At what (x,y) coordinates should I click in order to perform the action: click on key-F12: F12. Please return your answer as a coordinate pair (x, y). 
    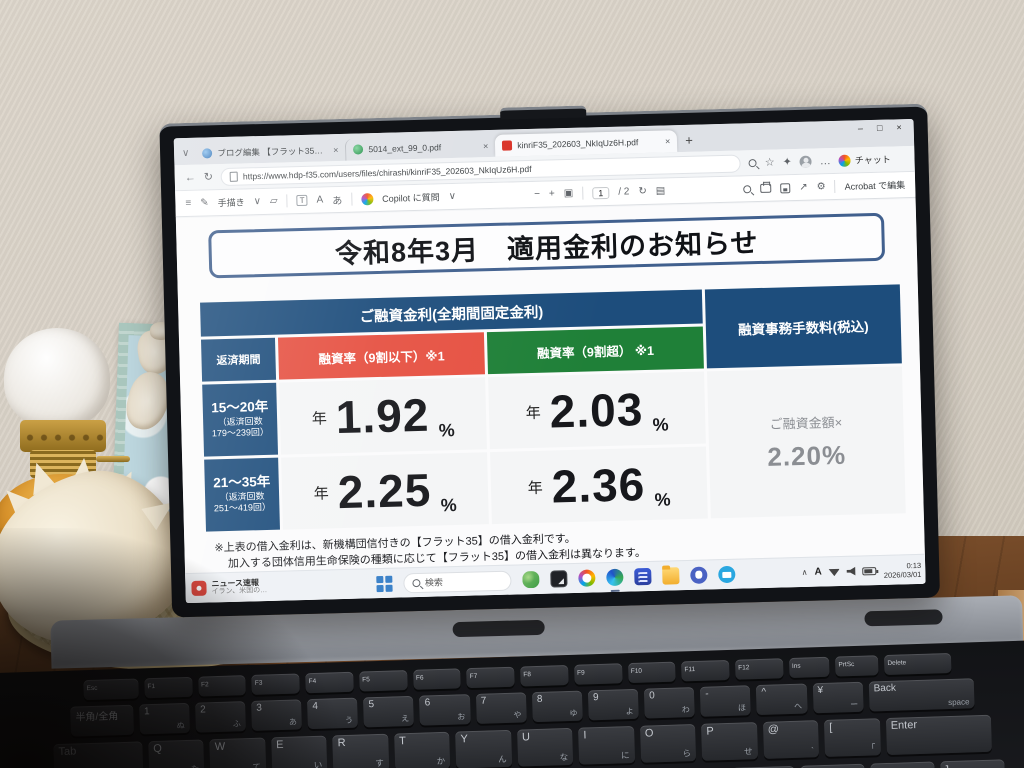
    Looking at the image, I should click on (759, 669).